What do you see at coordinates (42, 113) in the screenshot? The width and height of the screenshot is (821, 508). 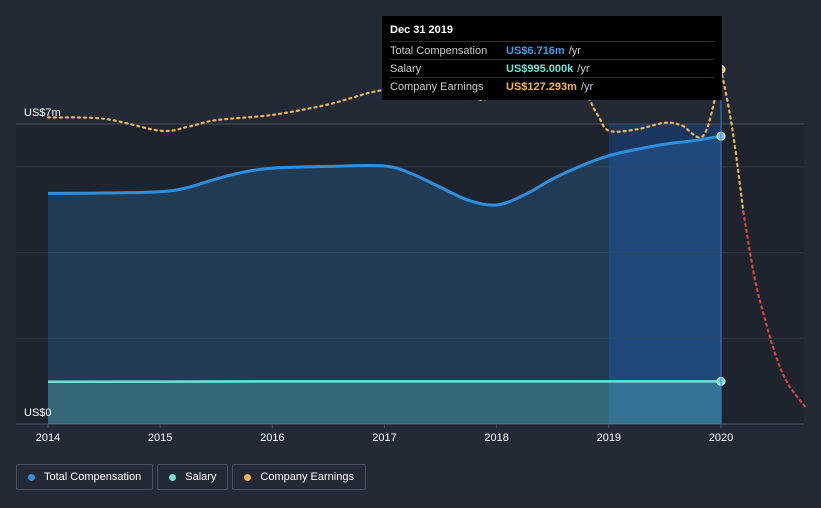 I see `y-axis-max-label: US$7m` at bounding box center [42, 113].